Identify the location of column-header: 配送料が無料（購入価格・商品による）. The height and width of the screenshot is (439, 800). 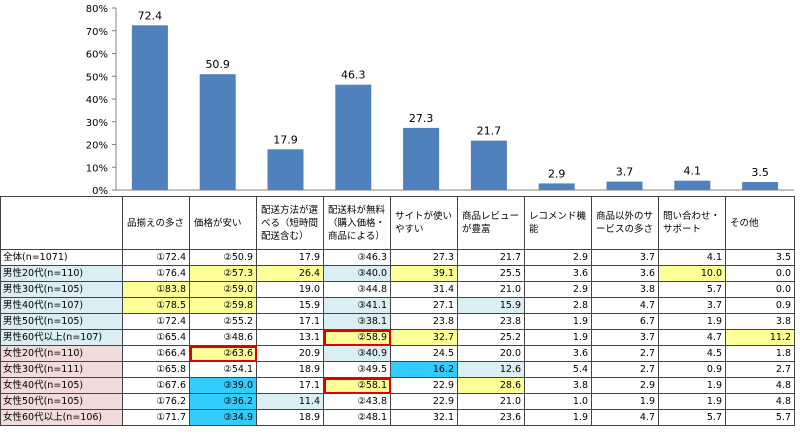
(357, 223).